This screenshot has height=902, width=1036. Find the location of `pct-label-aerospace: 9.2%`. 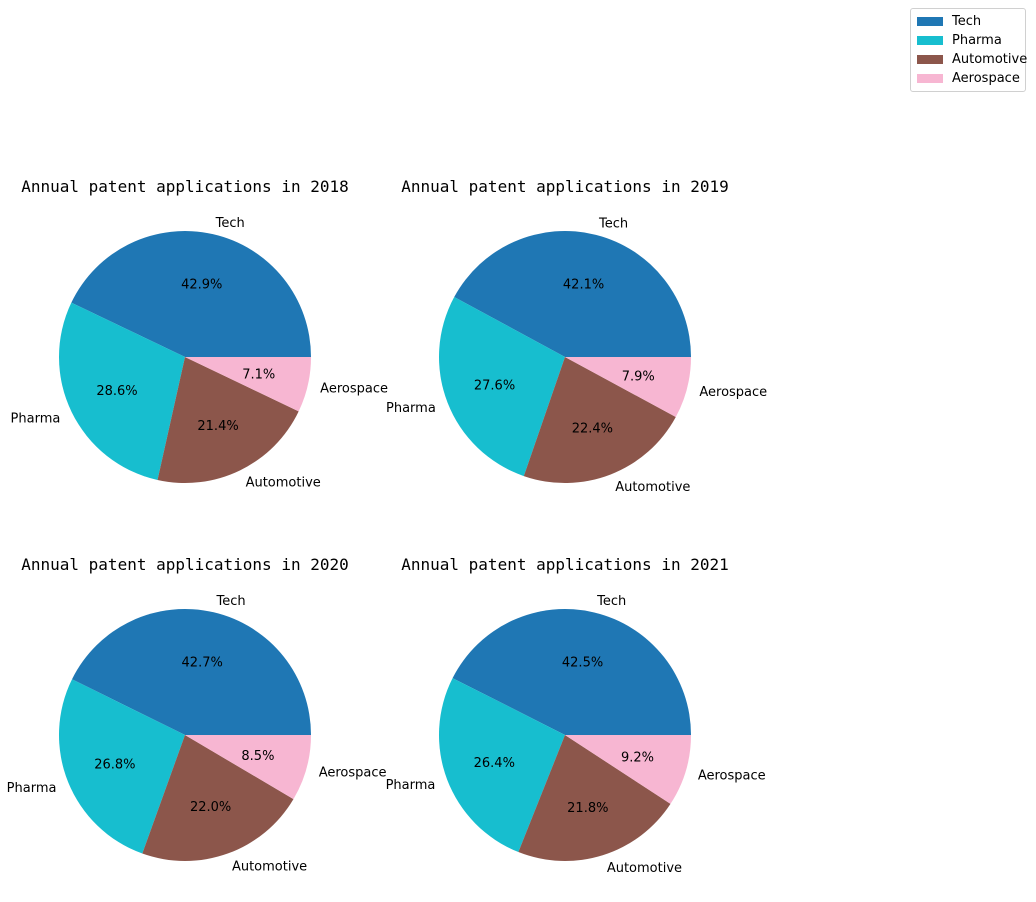

pct-label-aerospace: 9.2% is located at coordinates (637, 758).